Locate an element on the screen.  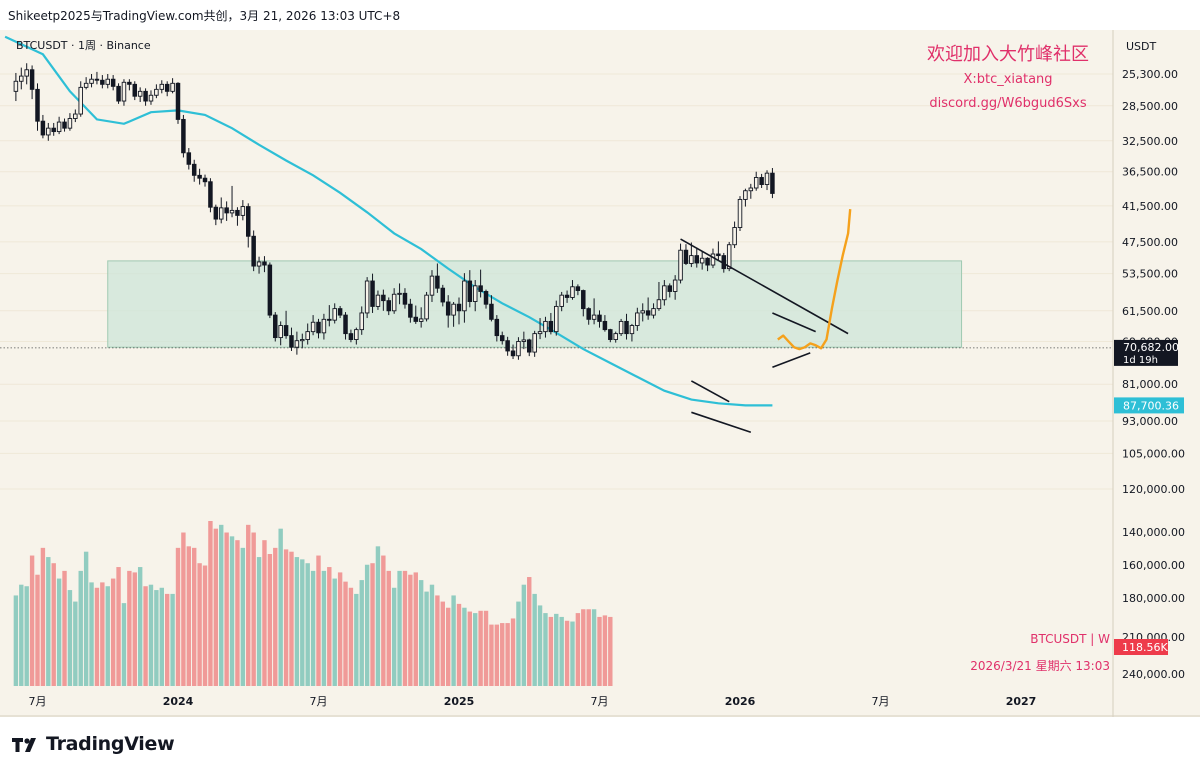
price-tick-label: 81,000.00 is located at coordinates (1150, 384).